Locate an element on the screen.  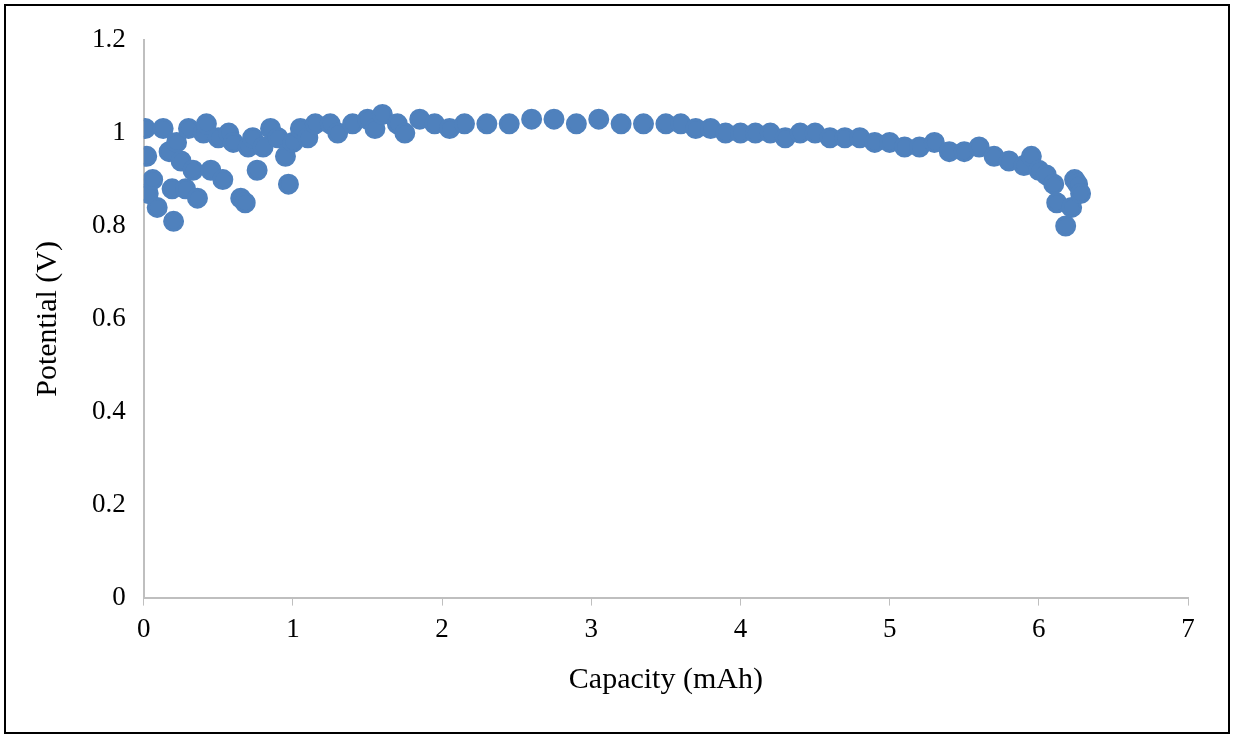
y-tick-label: 0.8 is located at coordinates (109, 224).